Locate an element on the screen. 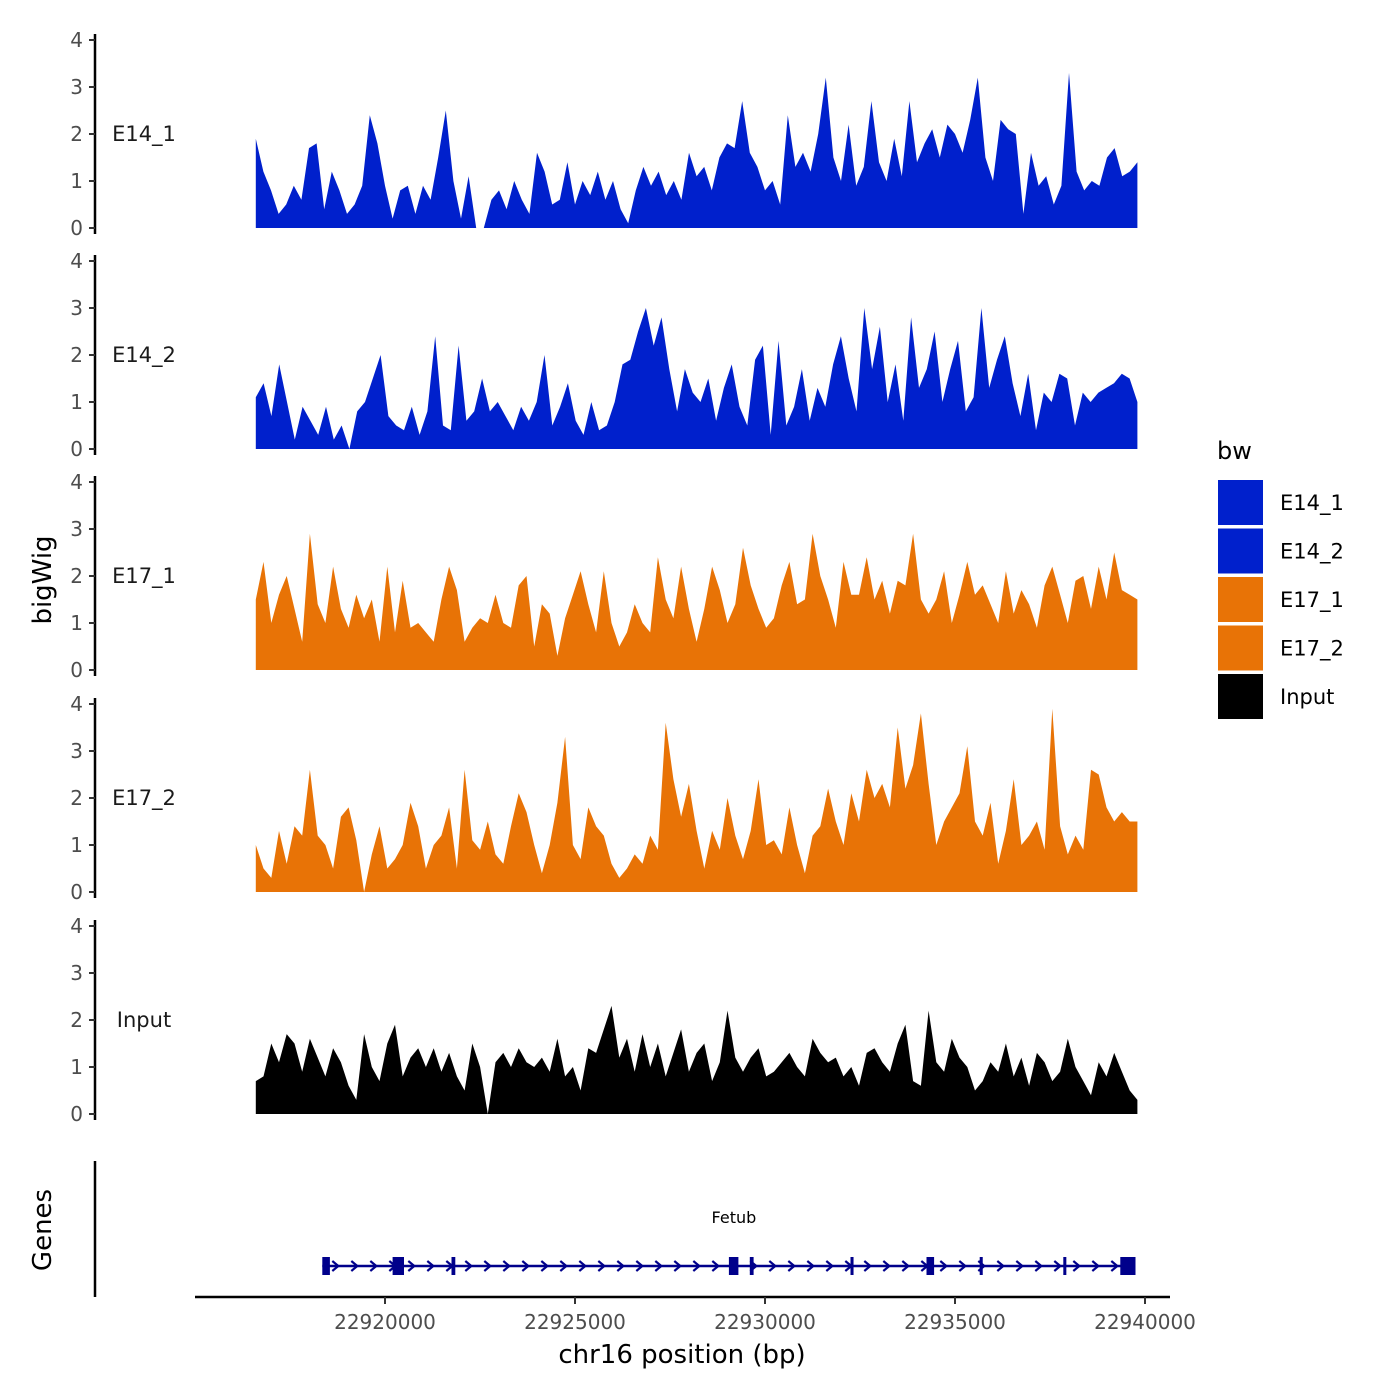 The height and width of the screenshot is (1400, 1400). y-tick-label-E17_1-3: 3 is located at coordinates (76, 529).